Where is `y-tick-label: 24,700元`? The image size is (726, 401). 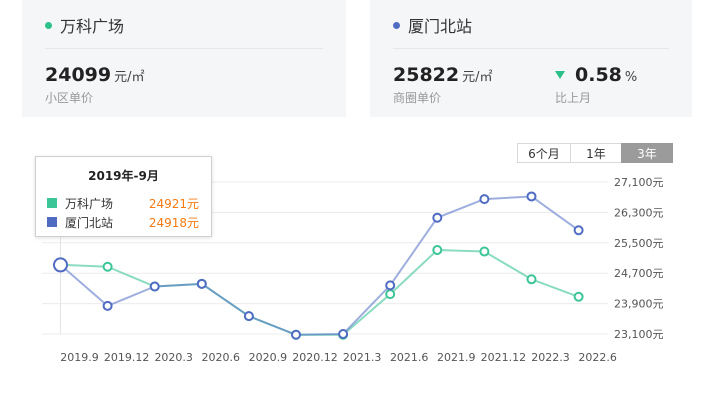 y-tick-label: 24,700元 is located at coordinates (639, 273).